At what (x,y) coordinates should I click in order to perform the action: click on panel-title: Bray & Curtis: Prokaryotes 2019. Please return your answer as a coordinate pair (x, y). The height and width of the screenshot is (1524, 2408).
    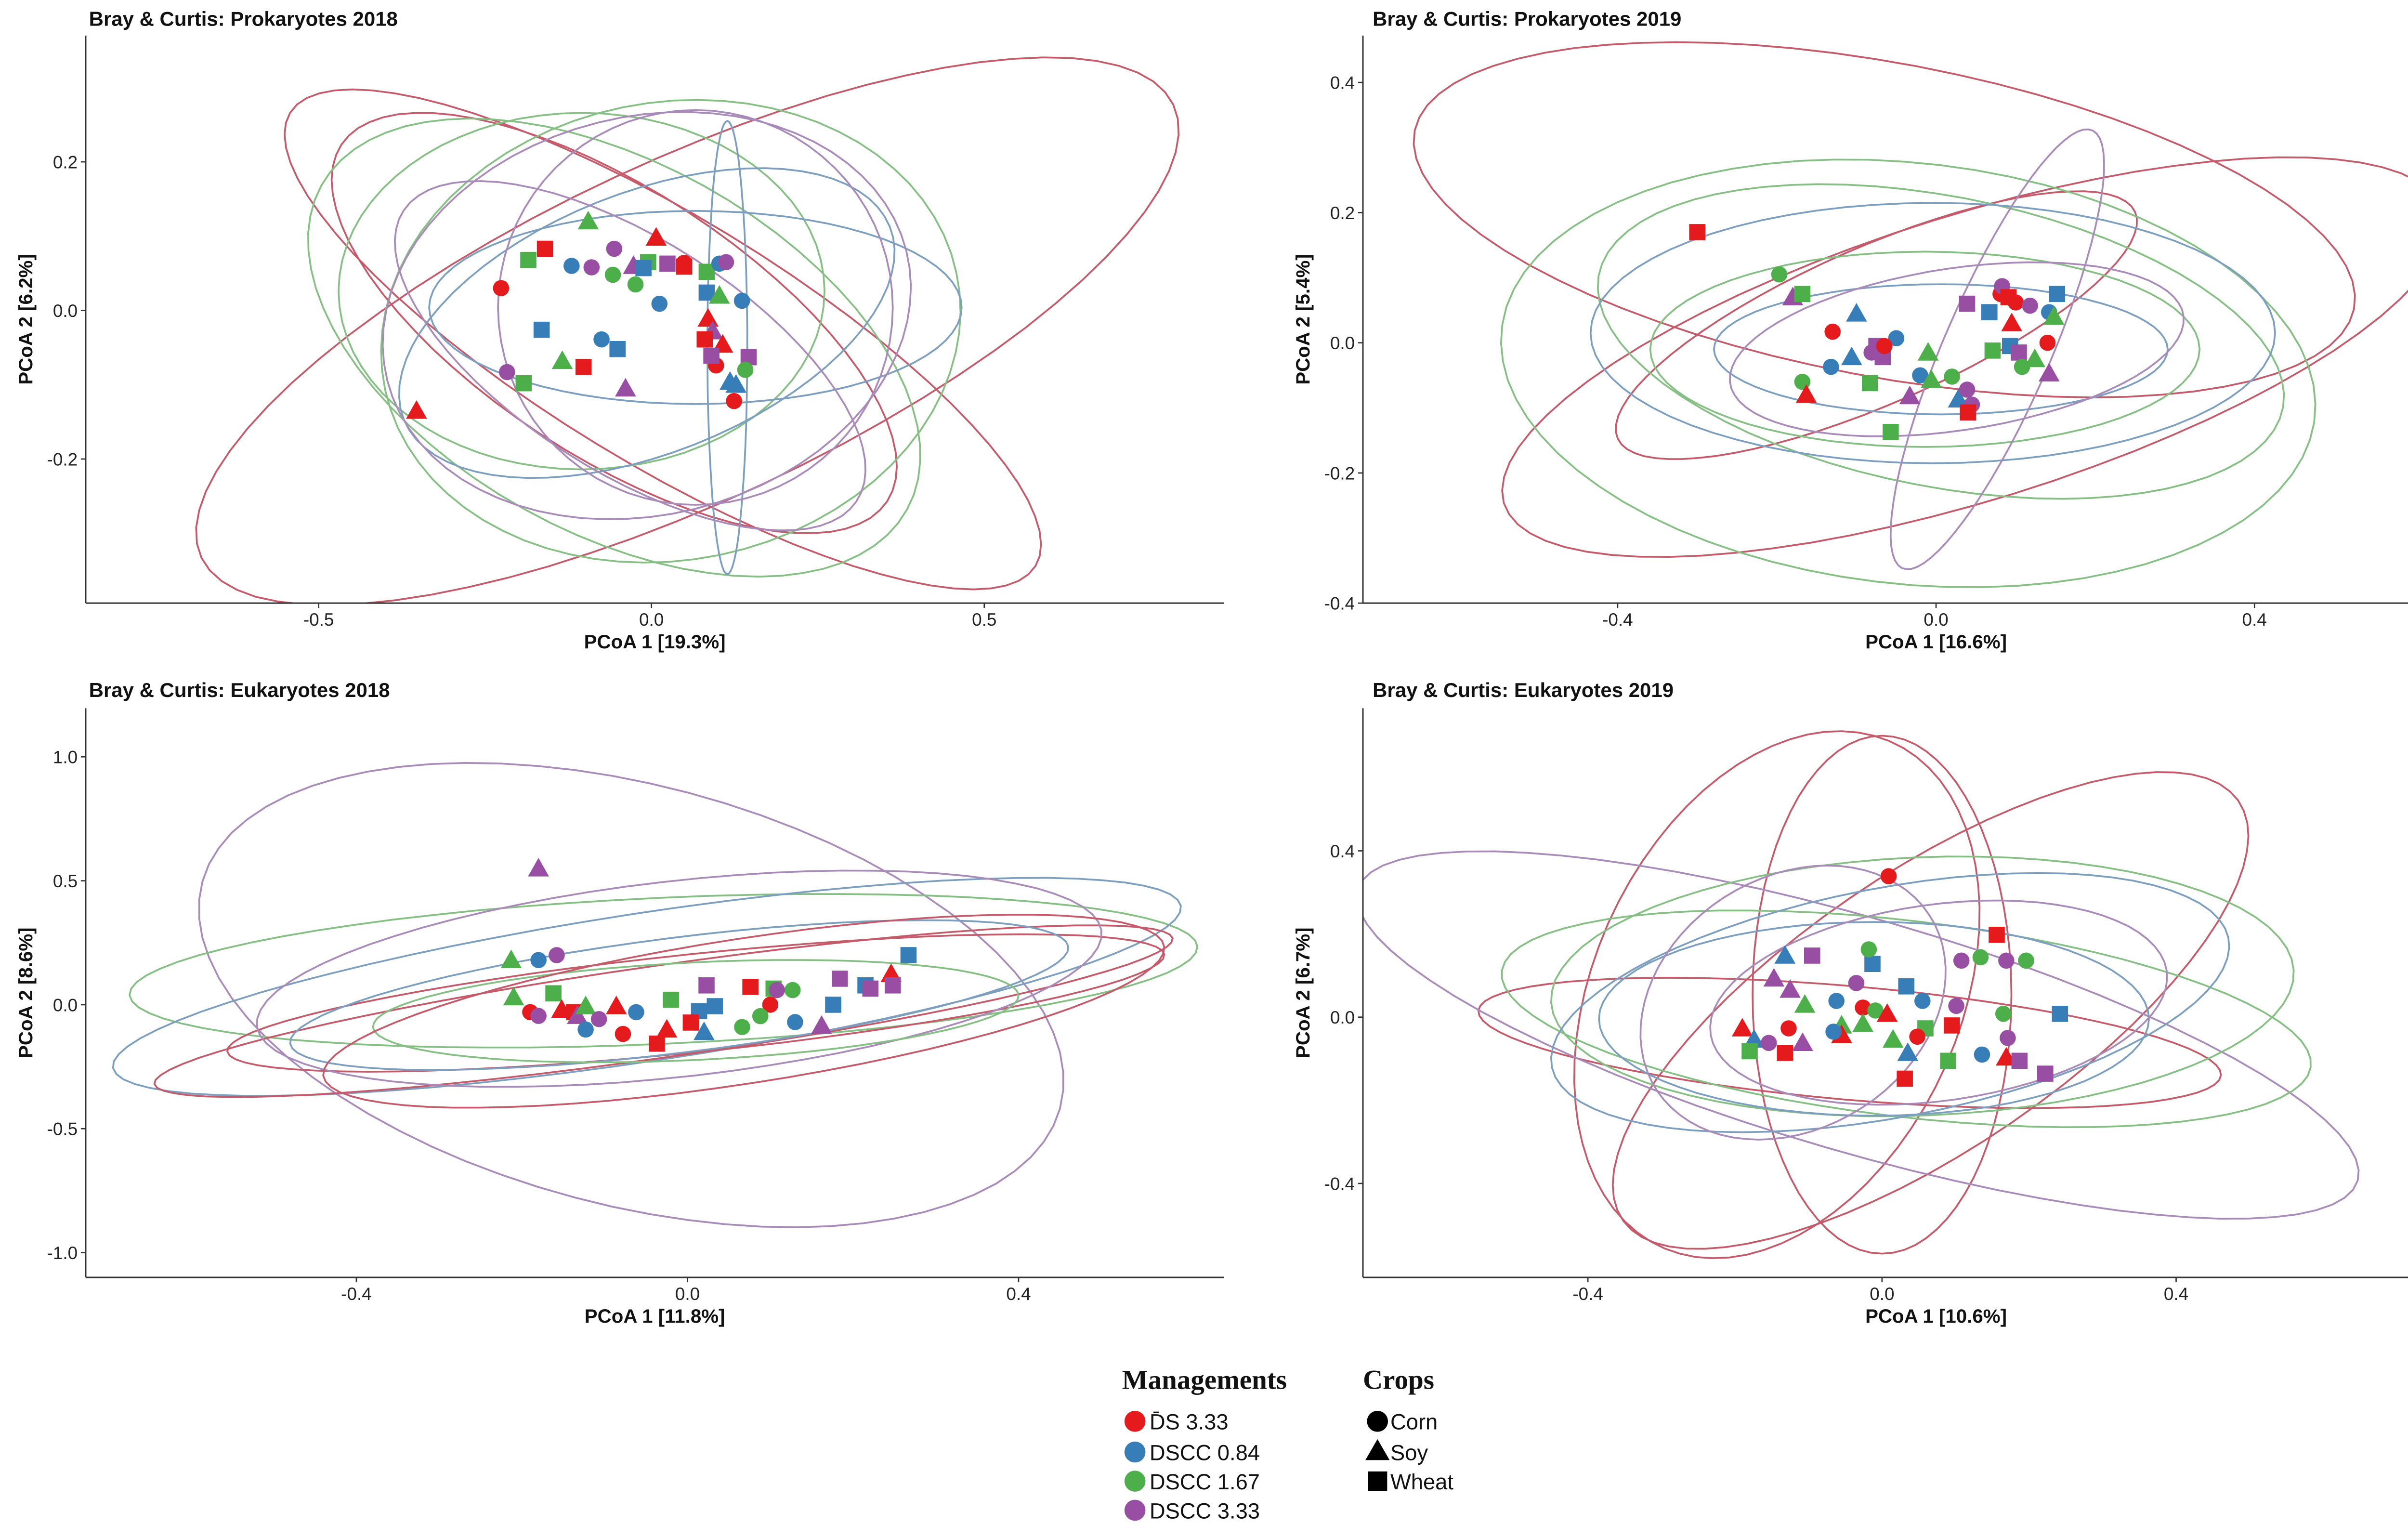
    Looking at the image, I should click on (1527, 19).